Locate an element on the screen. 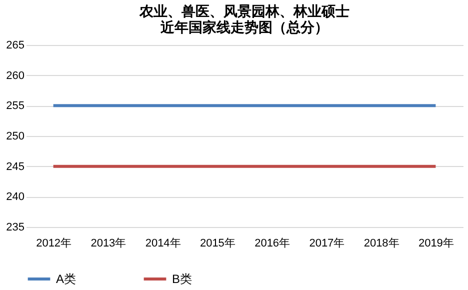 The width and height of the screenshot is (468, 290). x-tick-label: 2018年 is located at coordinates (382, 244).